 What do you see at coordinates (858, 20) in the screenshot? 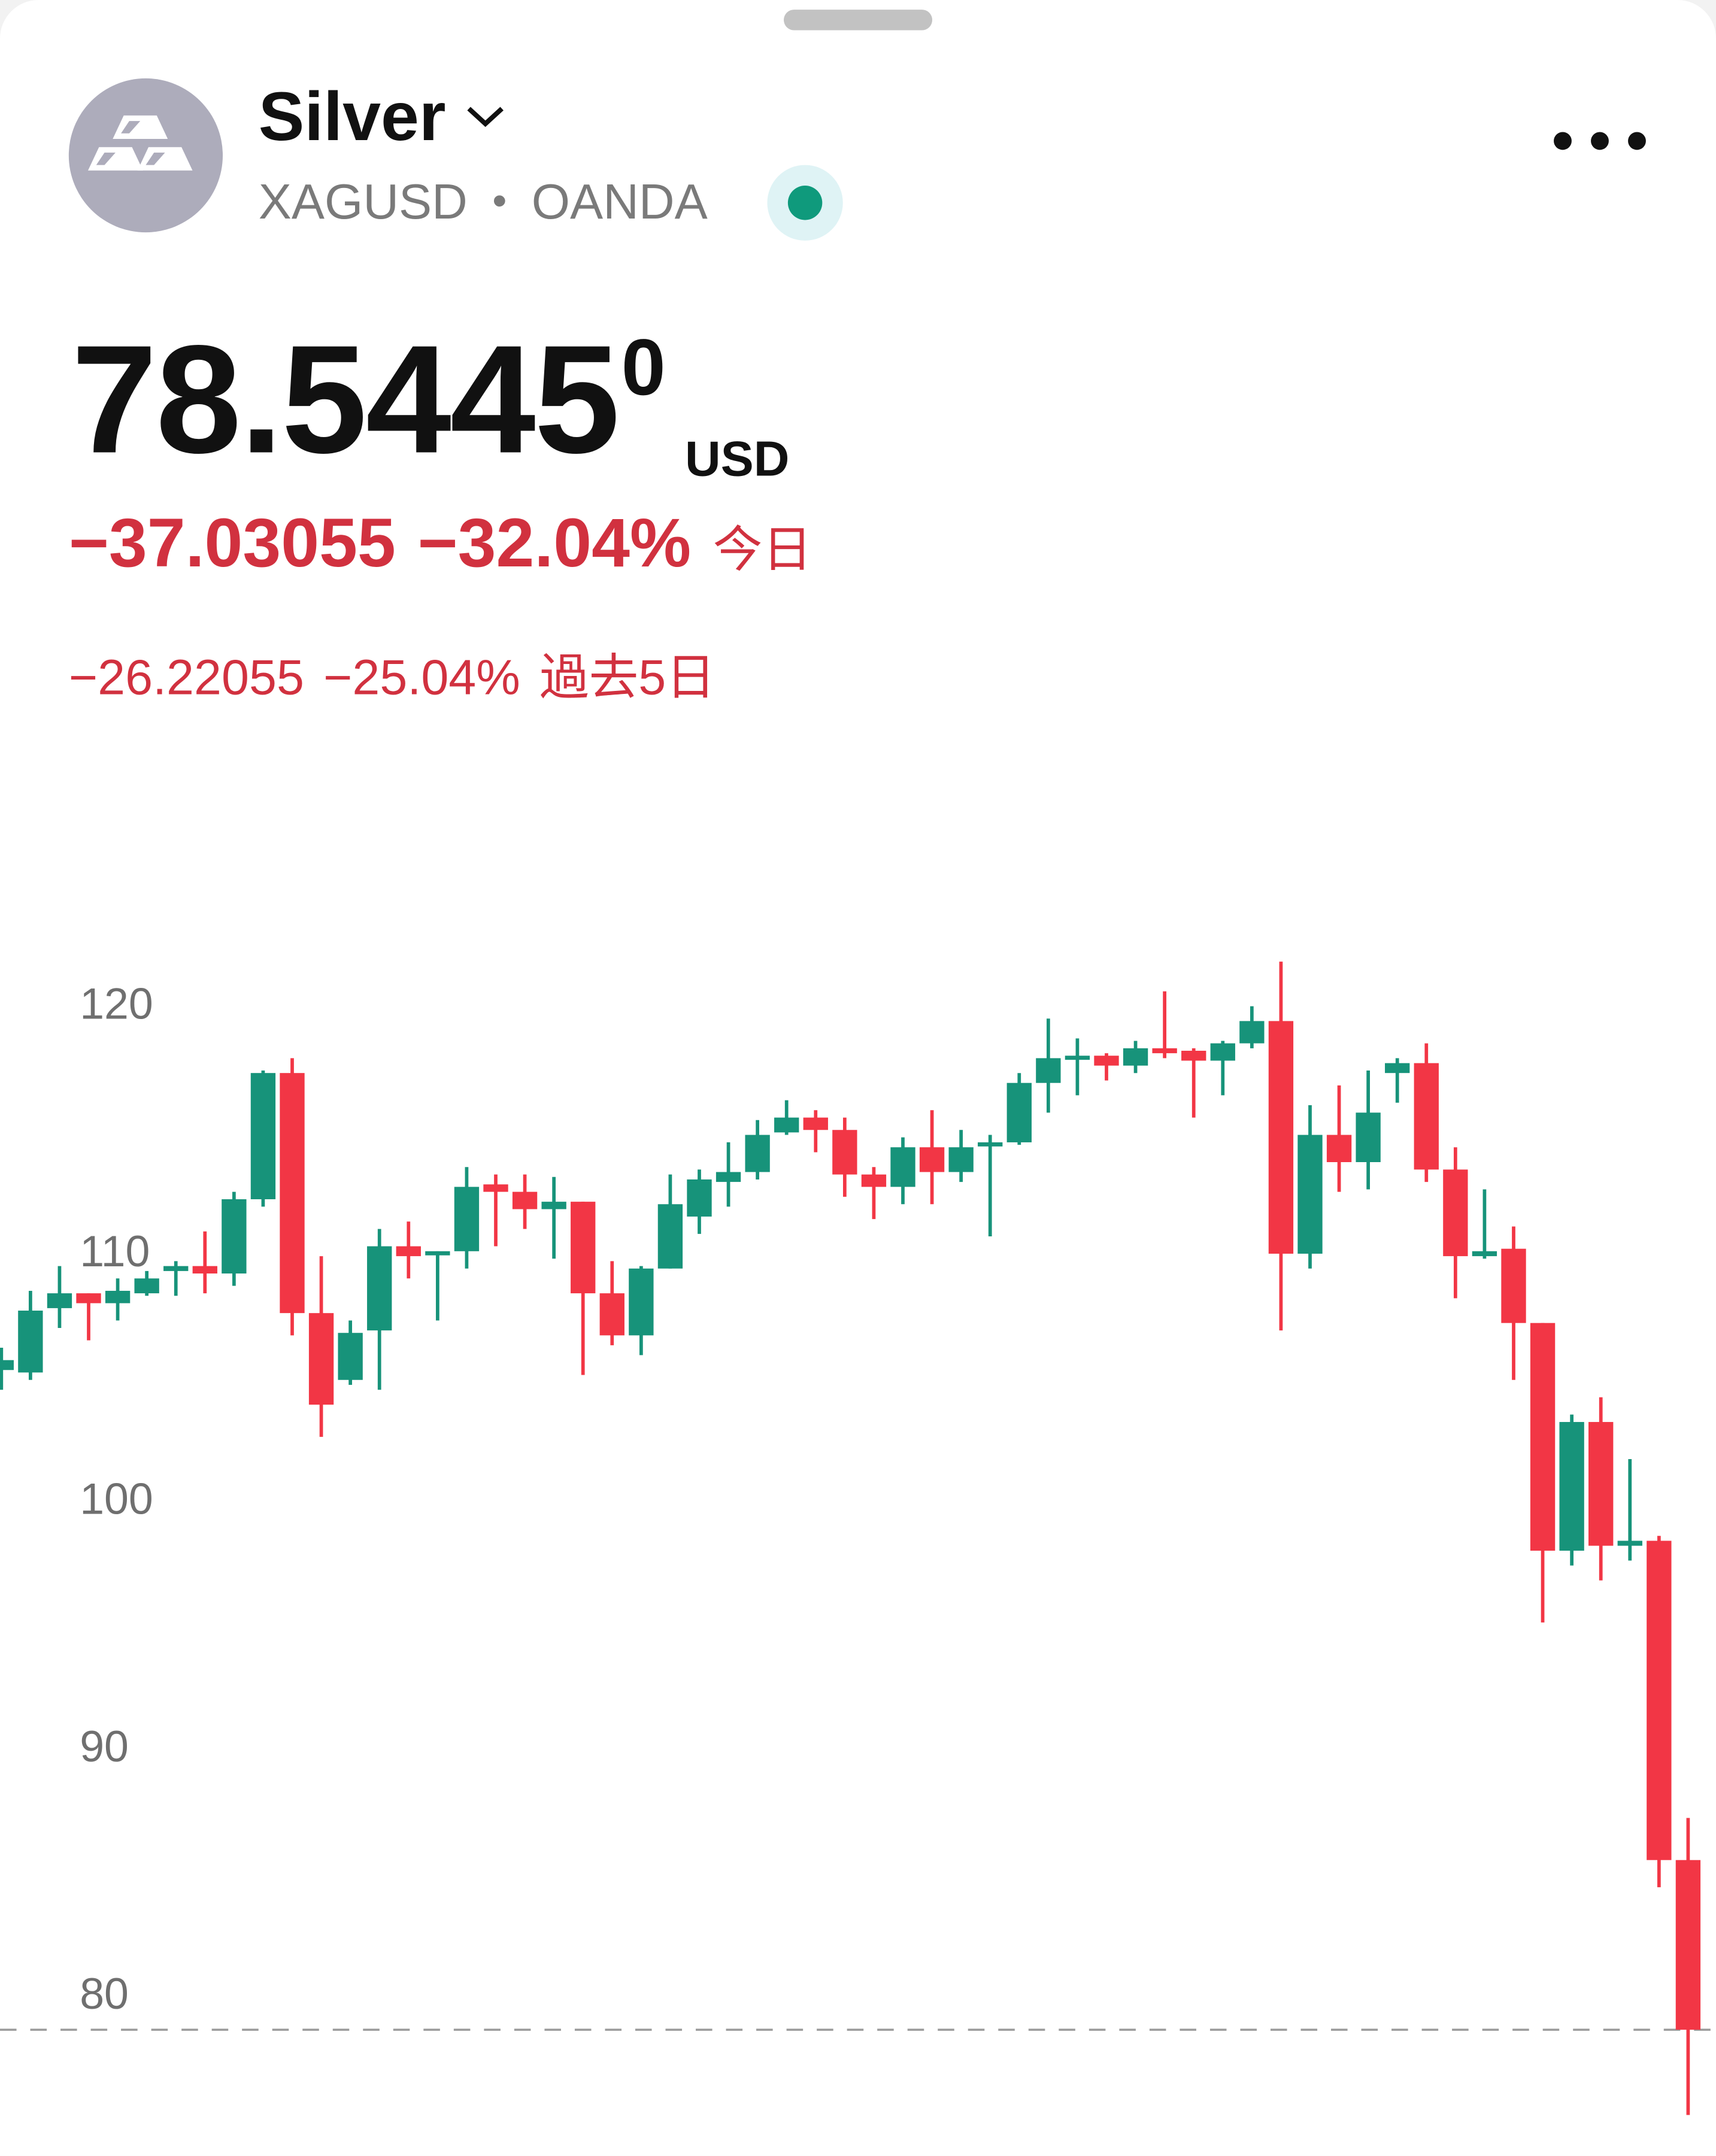
I see `drag-handle` at bounding box center [858, 20].